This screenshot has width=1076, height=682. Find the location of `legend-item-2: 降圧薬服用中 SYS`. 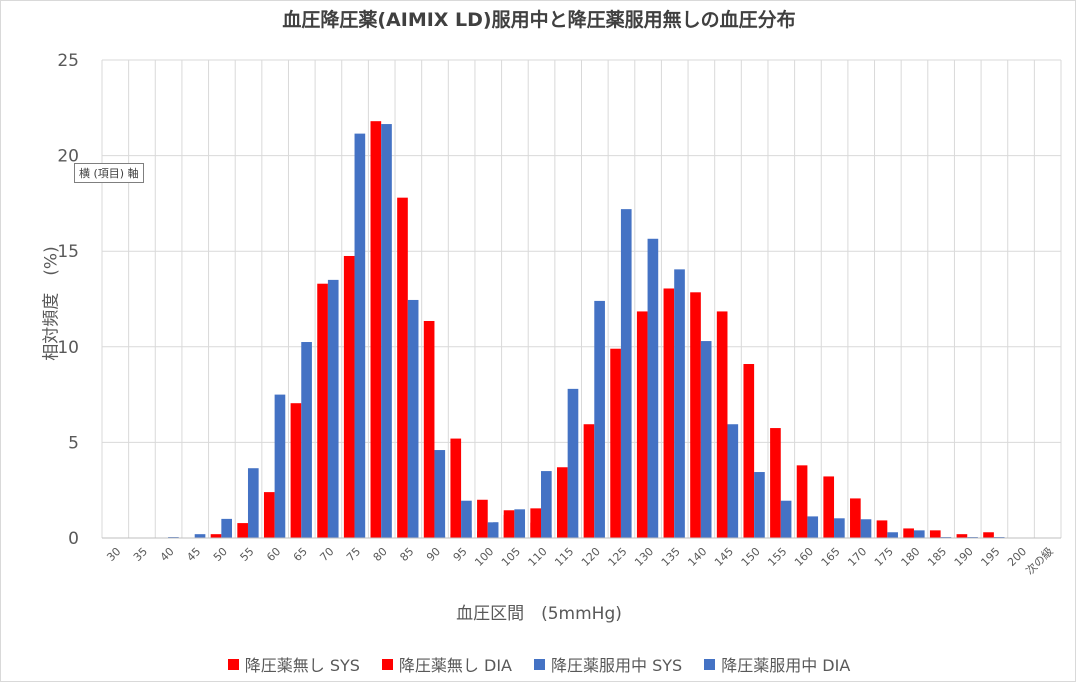

legend-item-2: 降圧薬服用中 SYS is located at coordinates (608, 664).